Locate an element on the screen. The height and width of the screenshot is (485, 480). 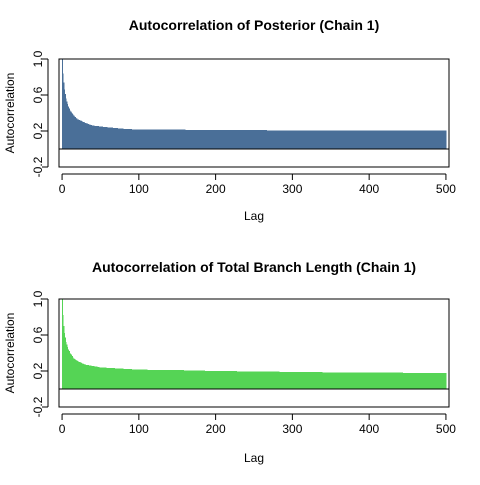
posterior-acf-y-tick-label: 0.6 is located at coordinates (38, 94).